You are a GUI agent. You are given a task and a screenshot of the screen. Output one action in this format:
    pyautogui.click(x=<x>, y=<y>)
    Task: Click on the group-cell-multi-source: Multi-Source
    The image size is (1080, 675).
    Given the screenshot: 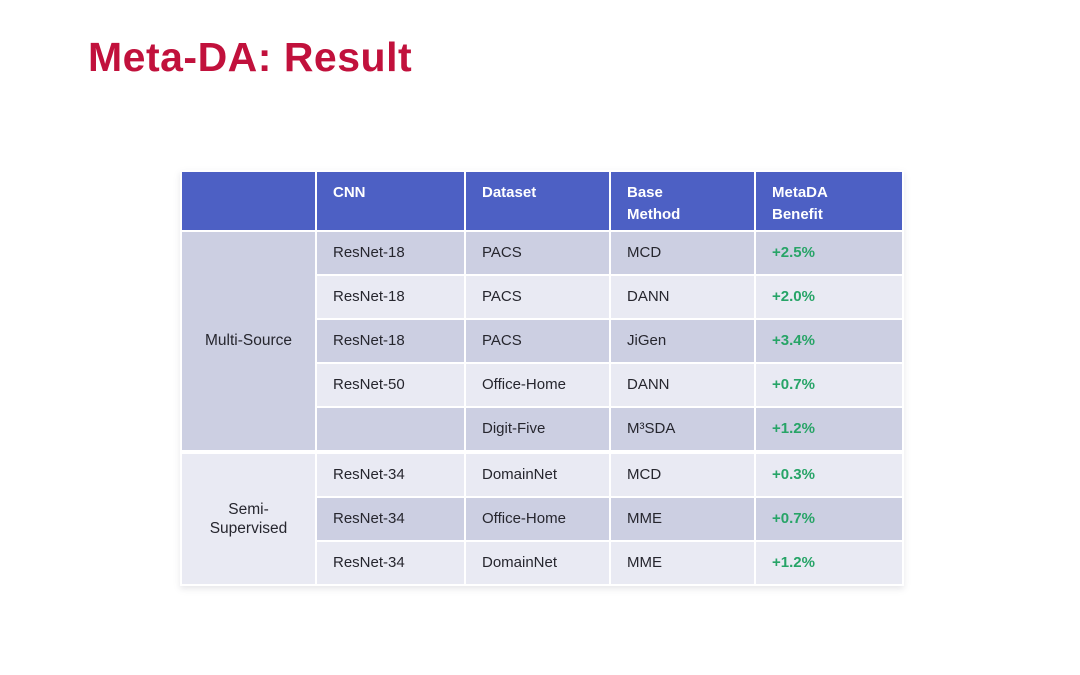 What is the action you would take?
    pyautogui.click(x=248, y=341)
    